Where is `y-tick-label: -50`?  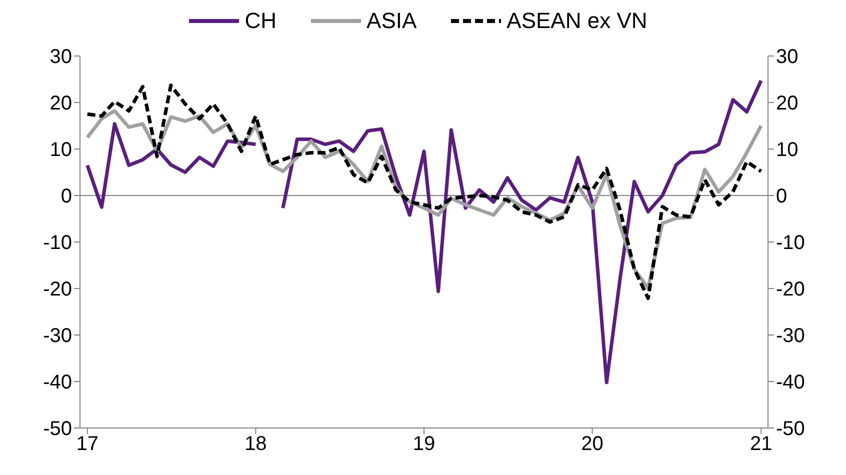 y-tick-label: -50 is located at coordinates (57, 429).